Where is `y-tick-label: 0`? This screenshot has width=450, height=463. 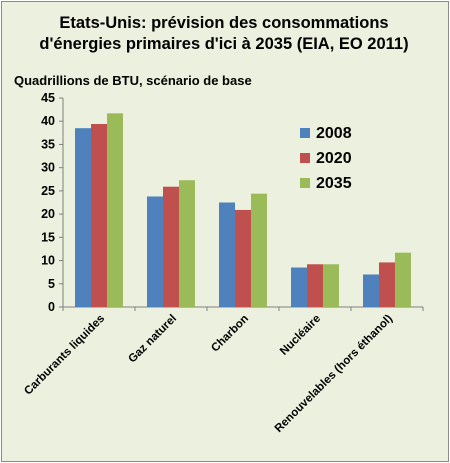 y-tick-label: 0 is located at coordinates (51, 307).